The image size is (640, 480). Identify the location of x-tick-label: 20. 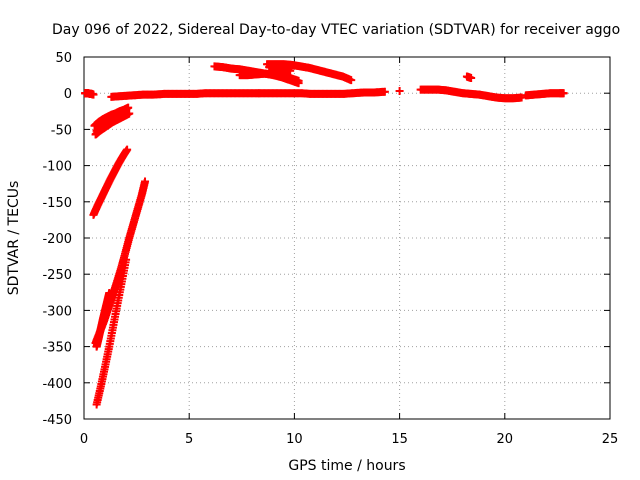
(505, 439).